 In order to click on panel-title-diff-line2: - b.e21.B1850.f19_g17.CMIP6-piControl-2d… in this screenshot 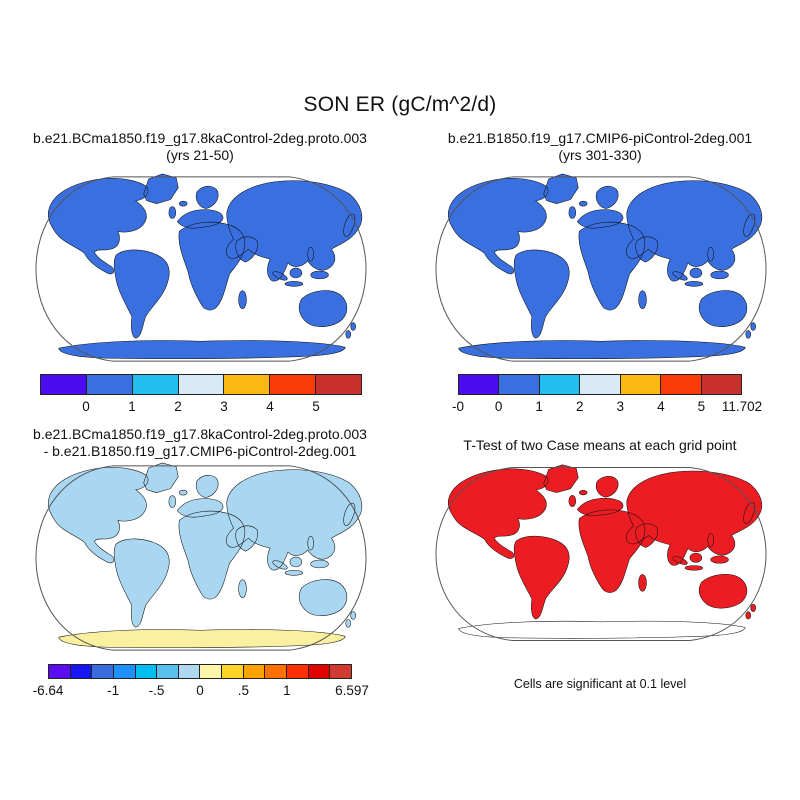, I will do `click(200, 451)`.